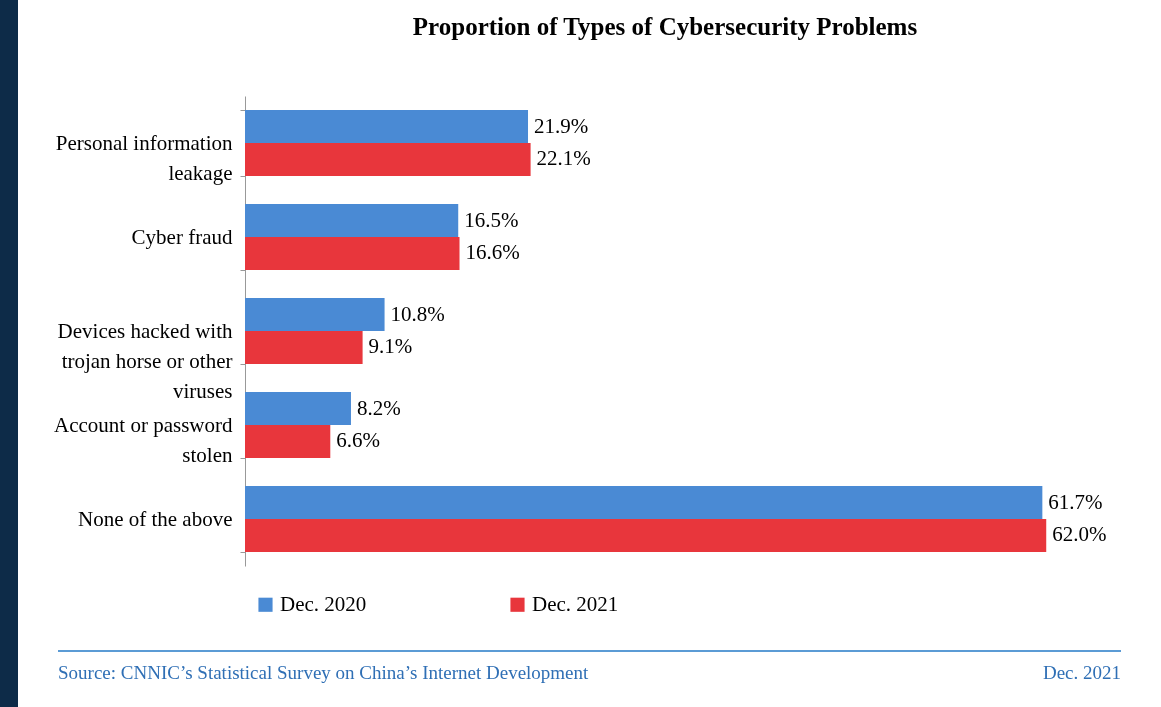 The image size is (1161, 707). I want to click on chart-title: Proportion of Types of Cybersecurity Problems, so click(665, 26).